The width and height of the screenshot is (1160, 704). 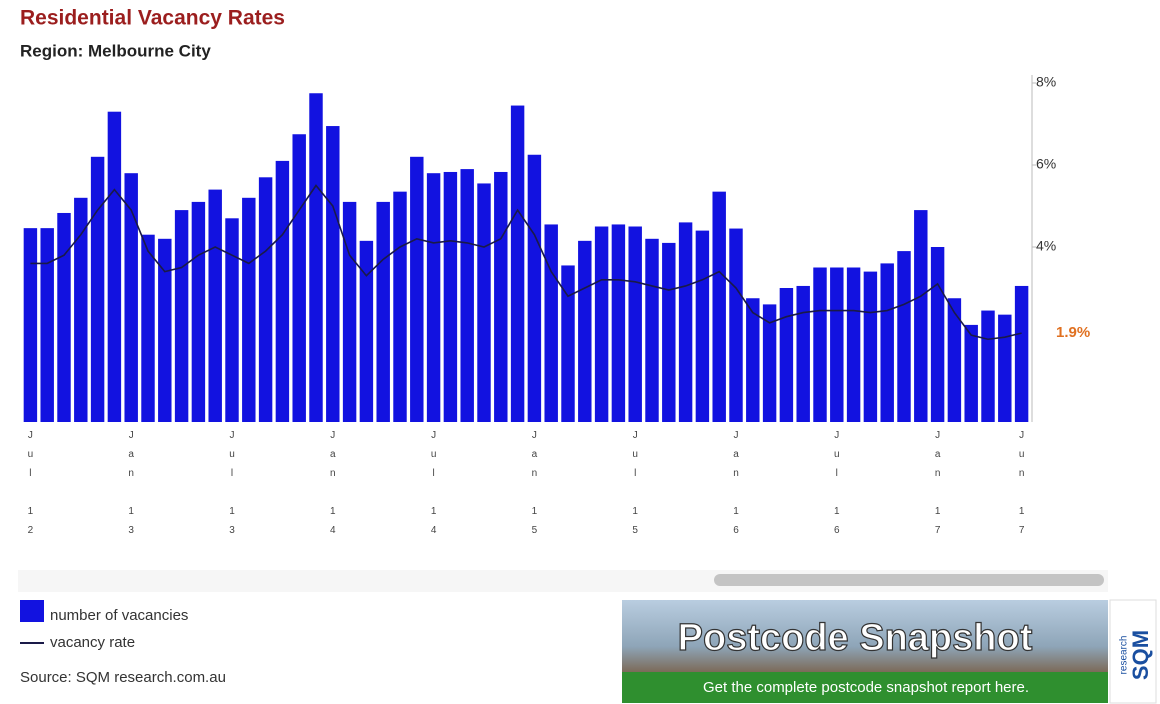 What do you see at coordinates (1046, 82) in the screenshot?
I see `y-tick-label: 8%` at bounding box center [1046, 82].